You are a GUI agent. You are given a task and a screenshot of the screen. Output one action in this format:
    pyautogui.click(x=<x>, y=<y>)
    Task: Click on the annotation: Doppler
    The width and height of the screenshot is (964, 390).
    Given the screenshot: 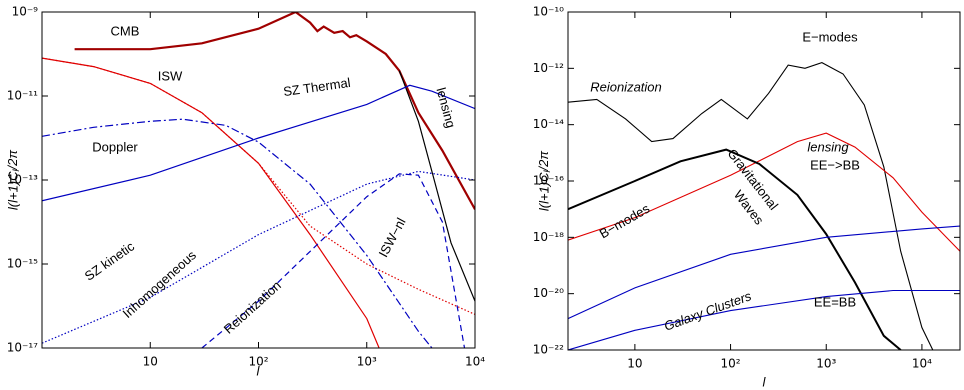 What is the action you would take?
    pyautogui.click(x=115, y=146)
    